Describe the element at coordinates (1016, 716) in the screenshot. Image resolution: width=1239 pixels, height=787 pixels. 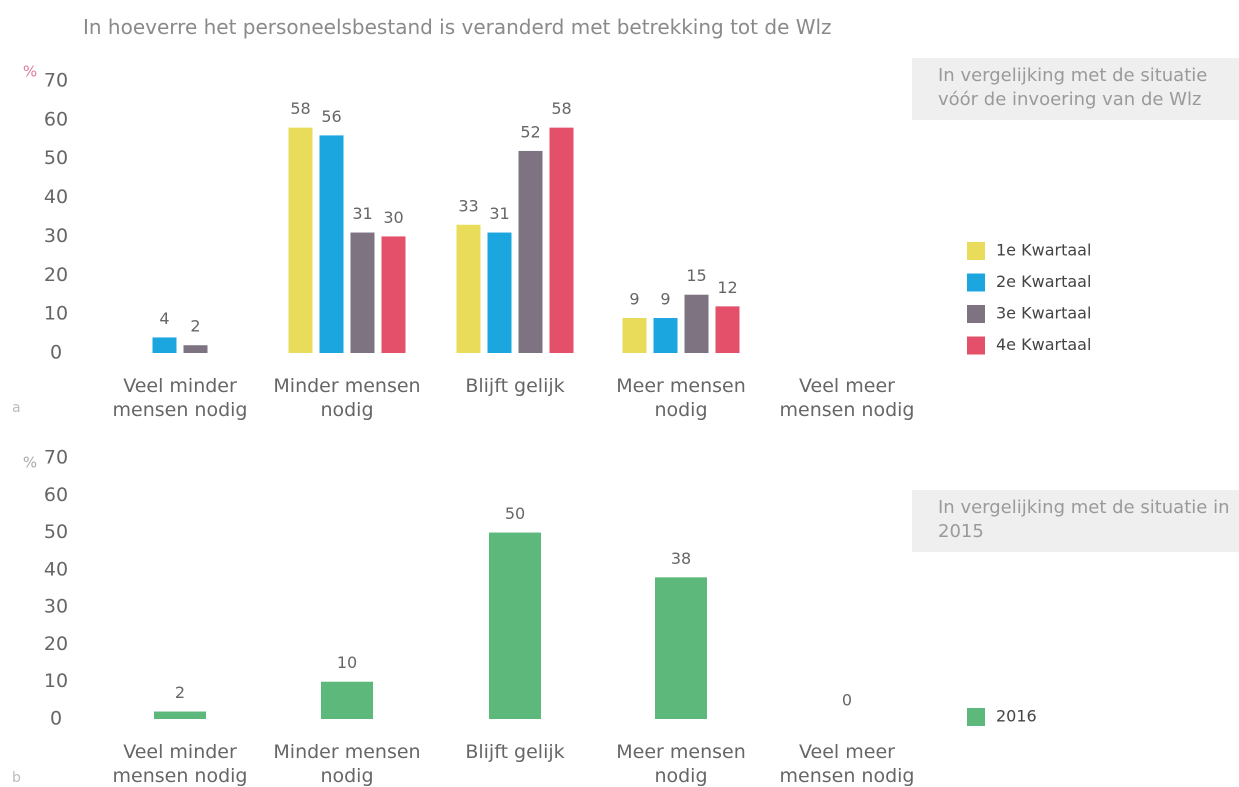
I see `legend-label: 2016` at that location.